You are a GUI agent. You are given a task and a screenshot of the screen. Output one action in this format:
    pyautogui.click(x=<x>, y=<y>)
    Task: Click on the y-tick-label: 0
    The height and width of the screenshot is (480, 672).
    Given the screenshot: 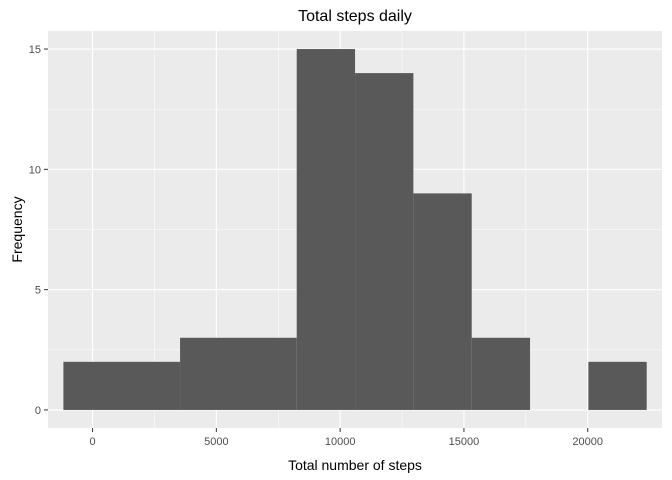 What is the action you would take?
    pyautogui.click(x=38, y=411)
    